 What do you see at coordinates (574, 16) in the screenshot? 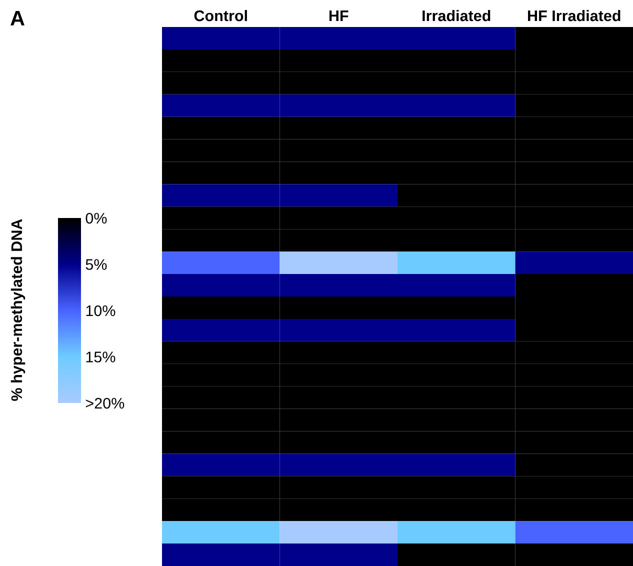
I see `x-tick-label: HF Irradiated` at bounding box center [574, 16].